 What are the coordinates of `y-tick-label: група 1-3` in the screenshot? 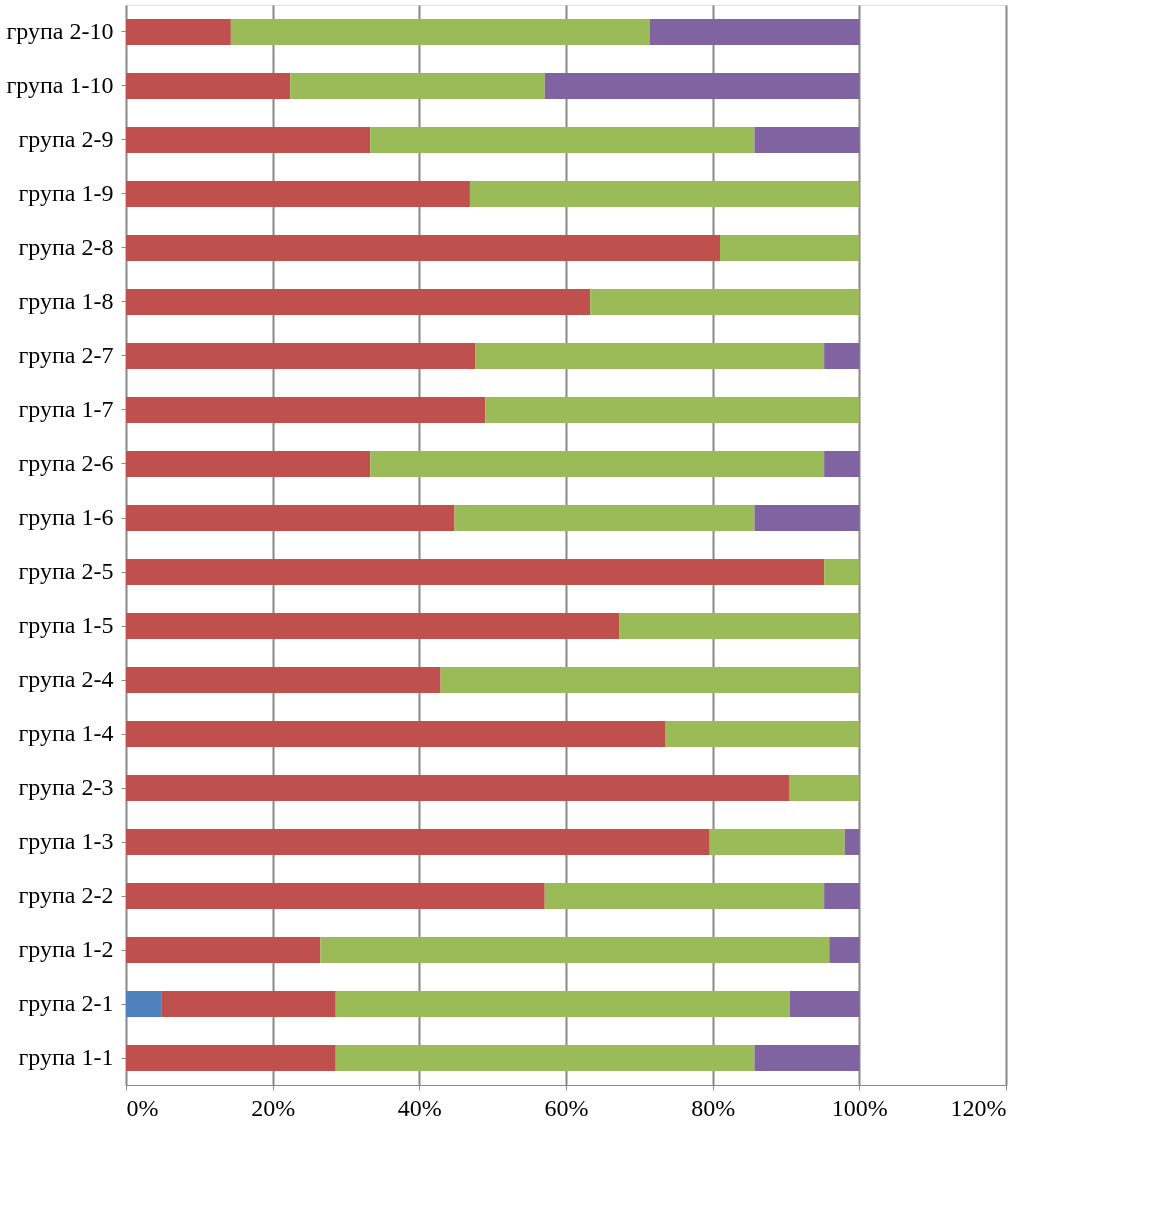 It's located at (66, 841).